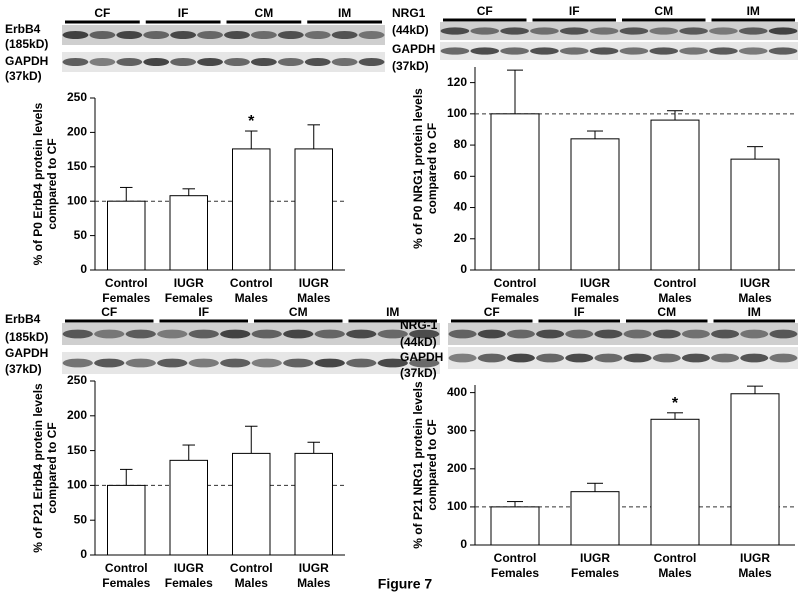 This screenshot has height=609, width=800. I want to click on y-tick-label: 150, so click(77, 166).